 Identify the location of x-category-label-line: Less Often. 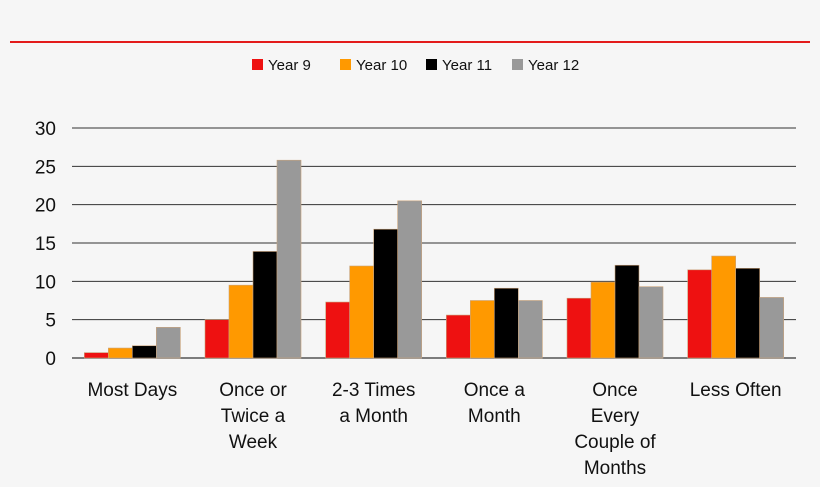
(736, 390).